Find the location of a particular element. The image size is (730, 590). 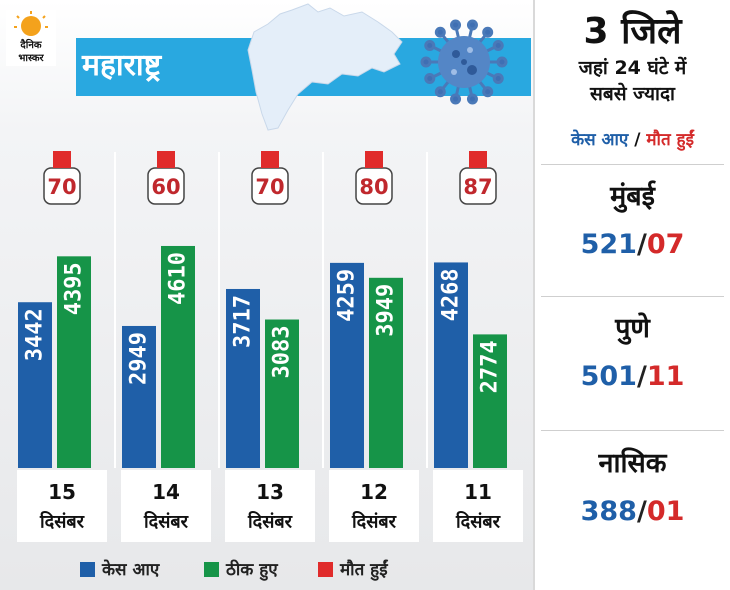

legend-label: मौत हुईं is located at coordinates (364, 570).